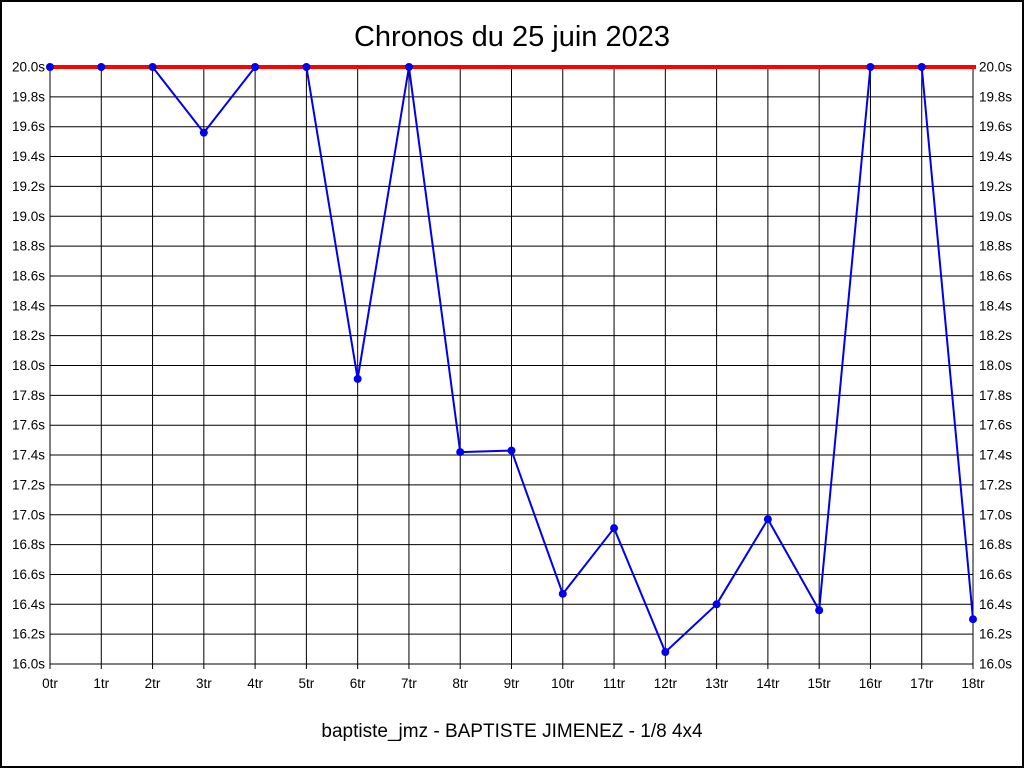 The height and width of the screenshot is (768, 1024). What do you see at coordinates (995, 275) in the screenshot?
I see `y-tick-label-right: 18.6s` at bounding box center [995, 275].